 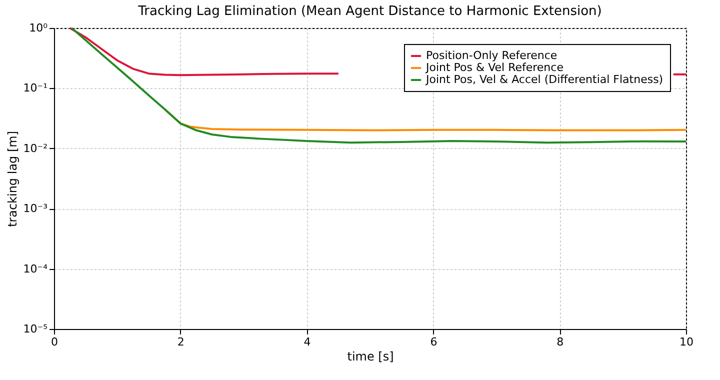 What do you see at coordinates (180, 342) in the screenshot?
I see `x-tick-label: 2` at bounding box center [180, 342].